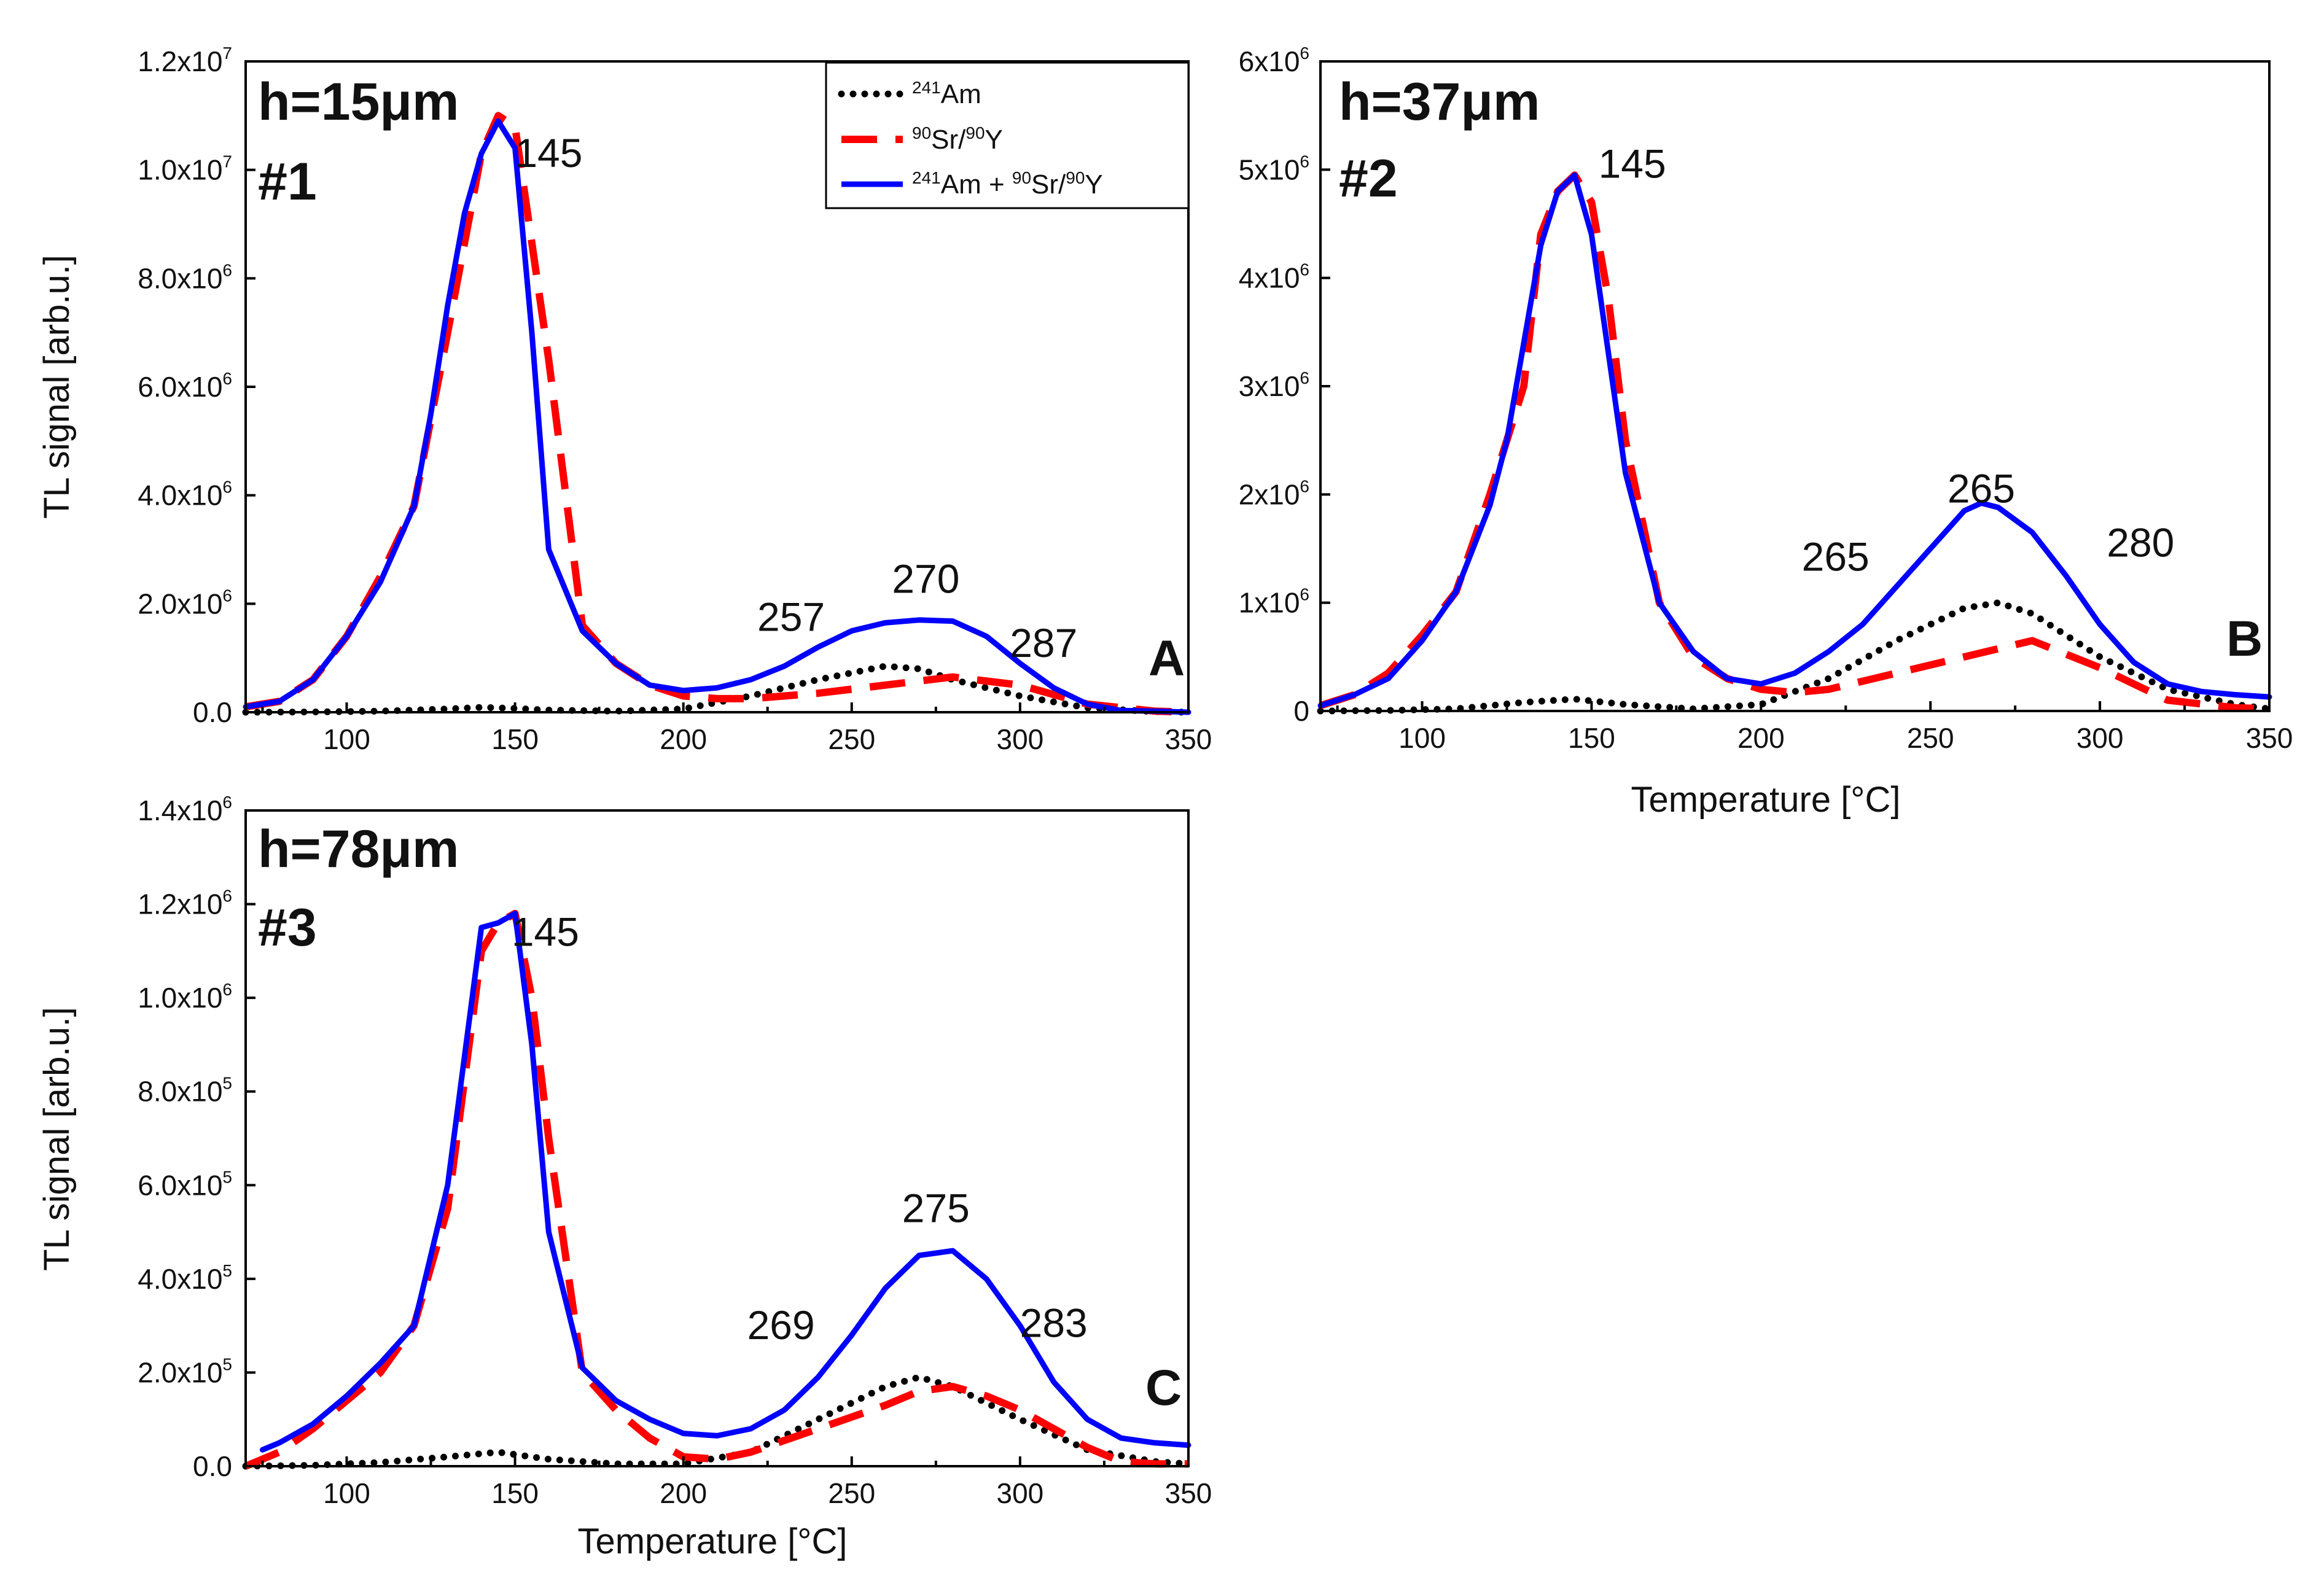  What do you see at coordinates (185, 1371) in the screenshot?
I see `panel-c-y-tick-label: 2.0x10⁵` at bounding box center [185, 1371].